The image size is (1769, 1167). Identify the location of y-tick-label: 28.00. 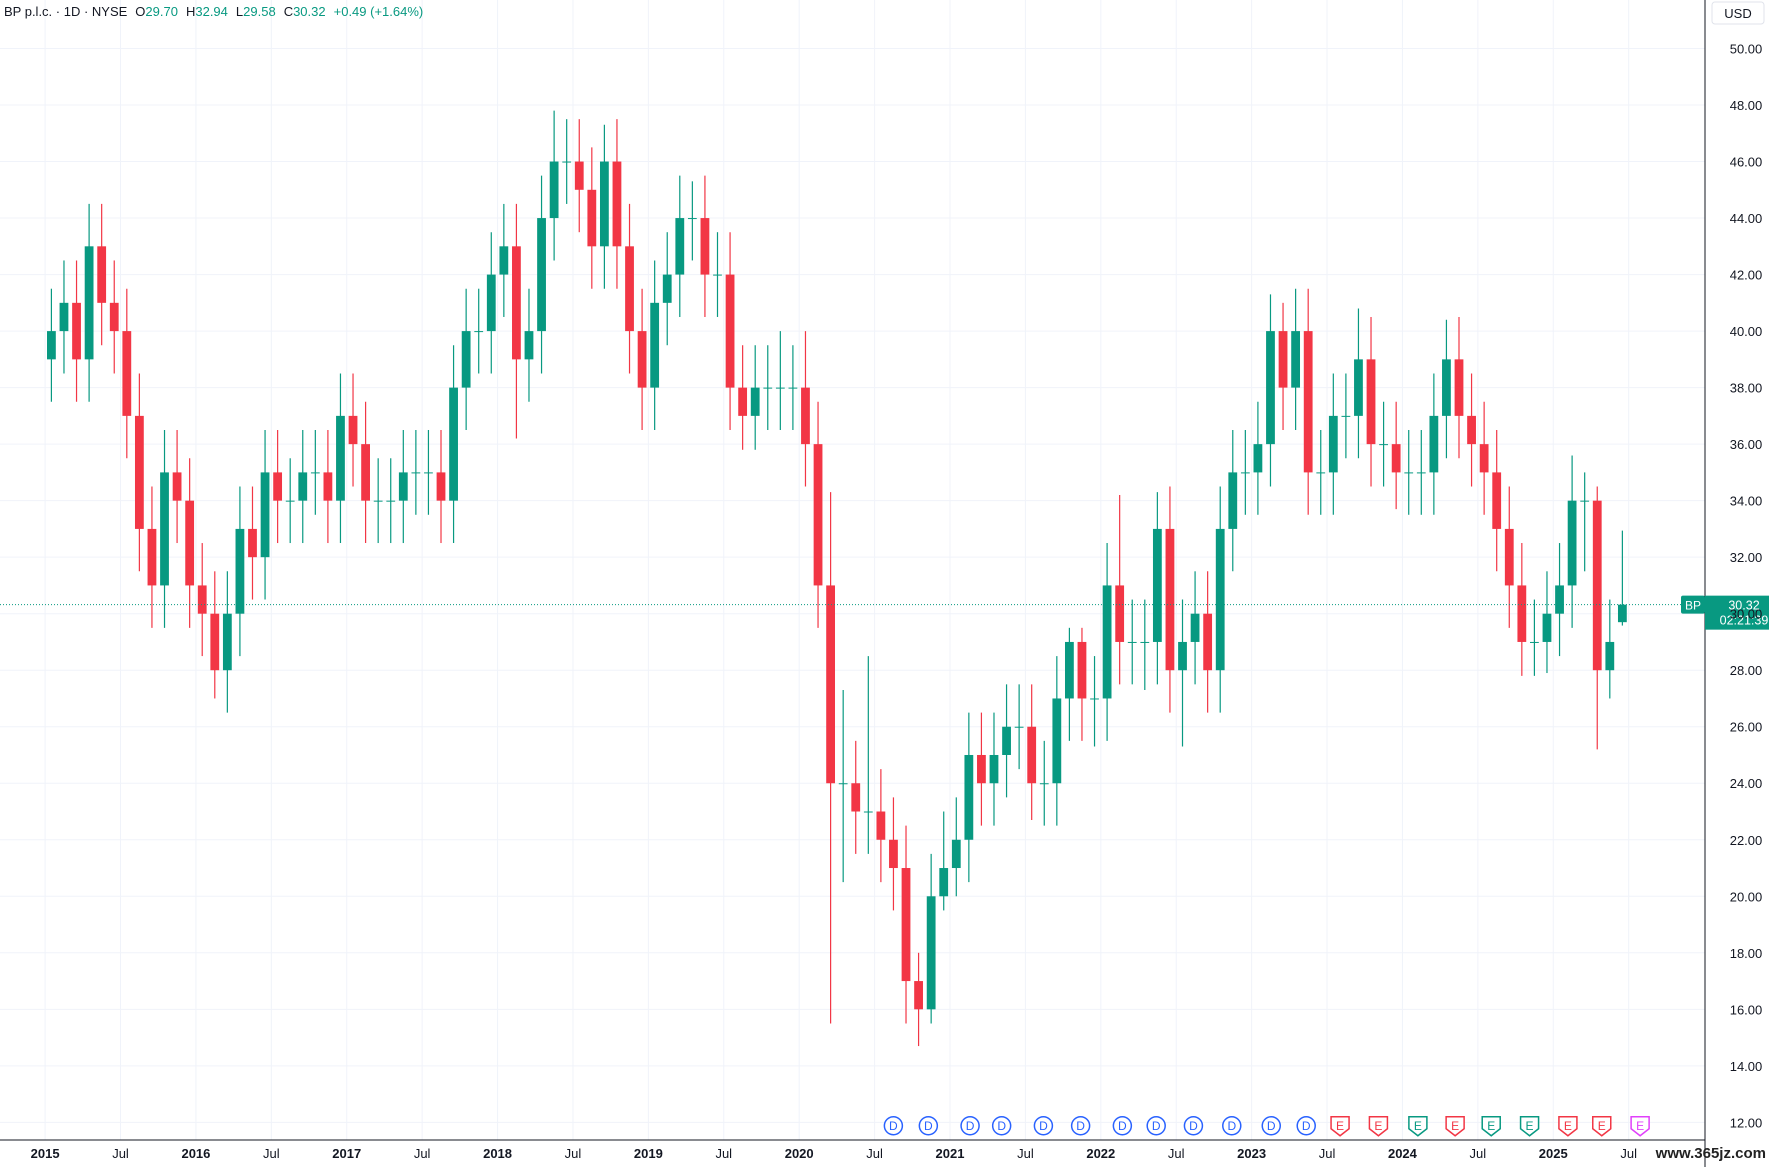
(1746, 670).